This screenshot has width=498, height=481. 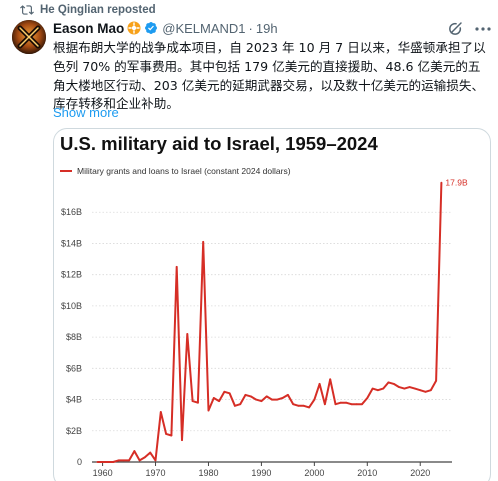 What do you see at coordinates (71, 275) in the screenshot?
I see `y-tick-label: $12B` at bounding box center [71, 275].